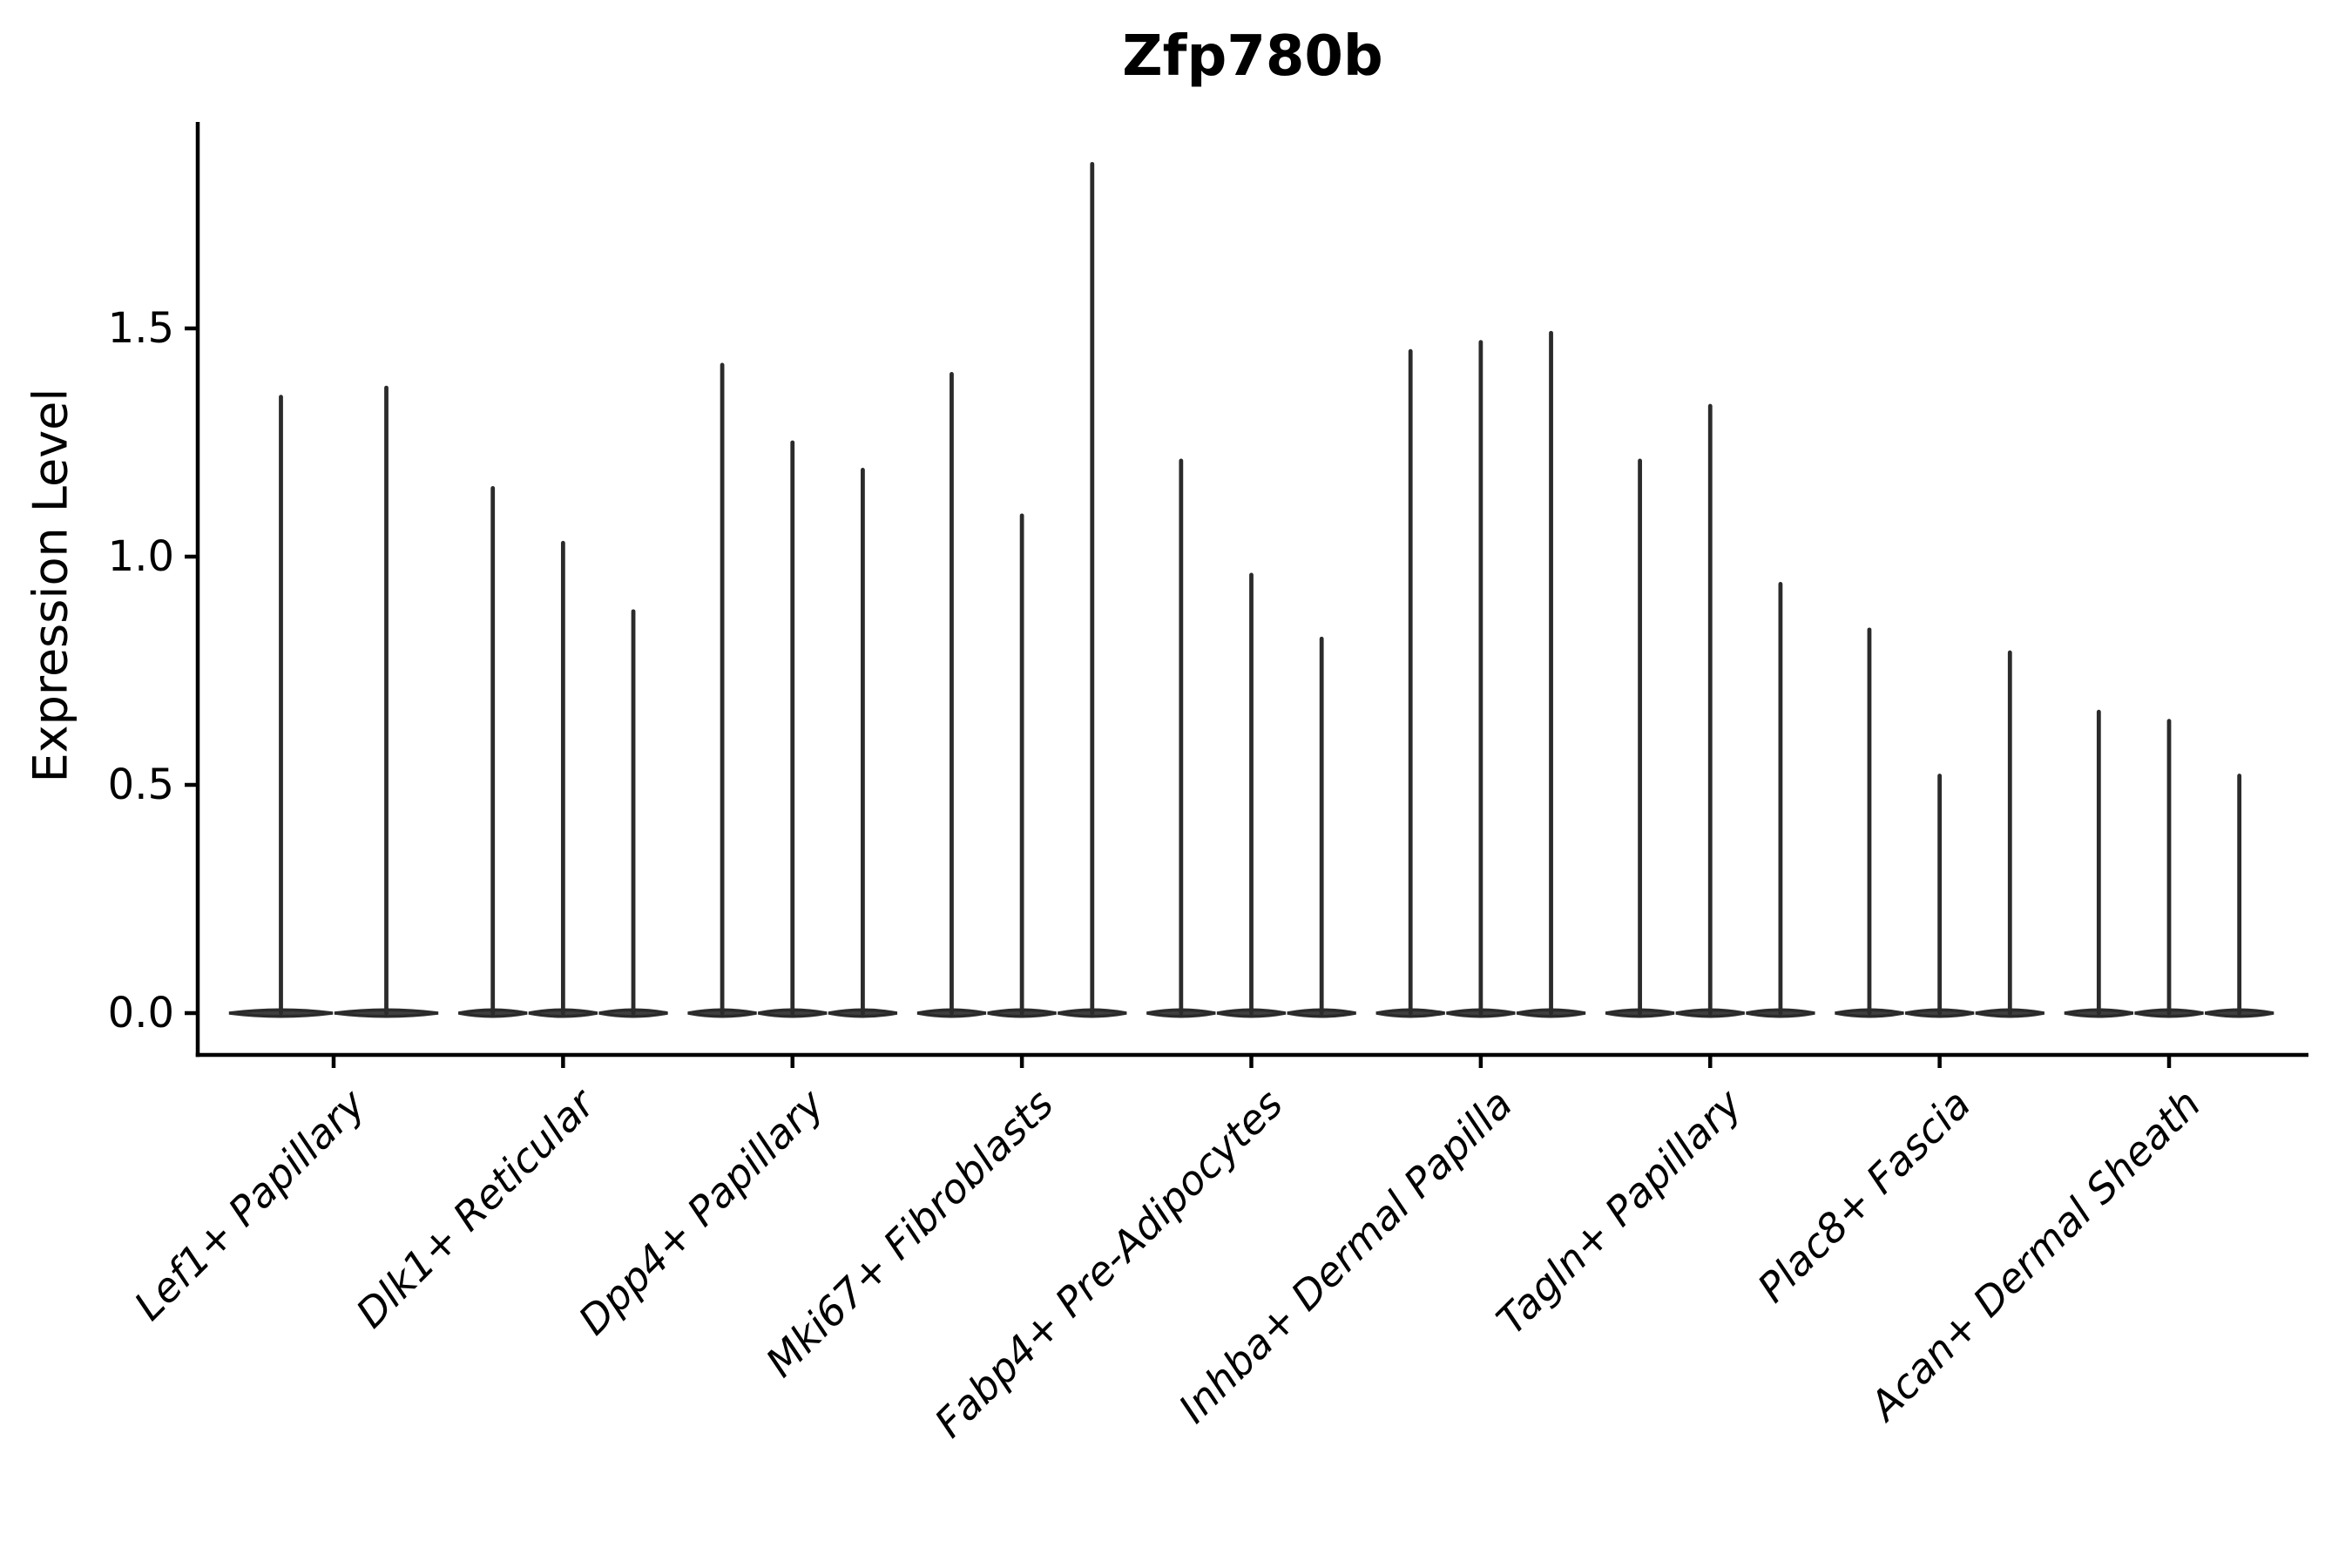 The image size is (2352, 1568). Describe the element at coordinates (140, 1013) in the screenshot. I see `y-tick-label: 0.0` at that location.